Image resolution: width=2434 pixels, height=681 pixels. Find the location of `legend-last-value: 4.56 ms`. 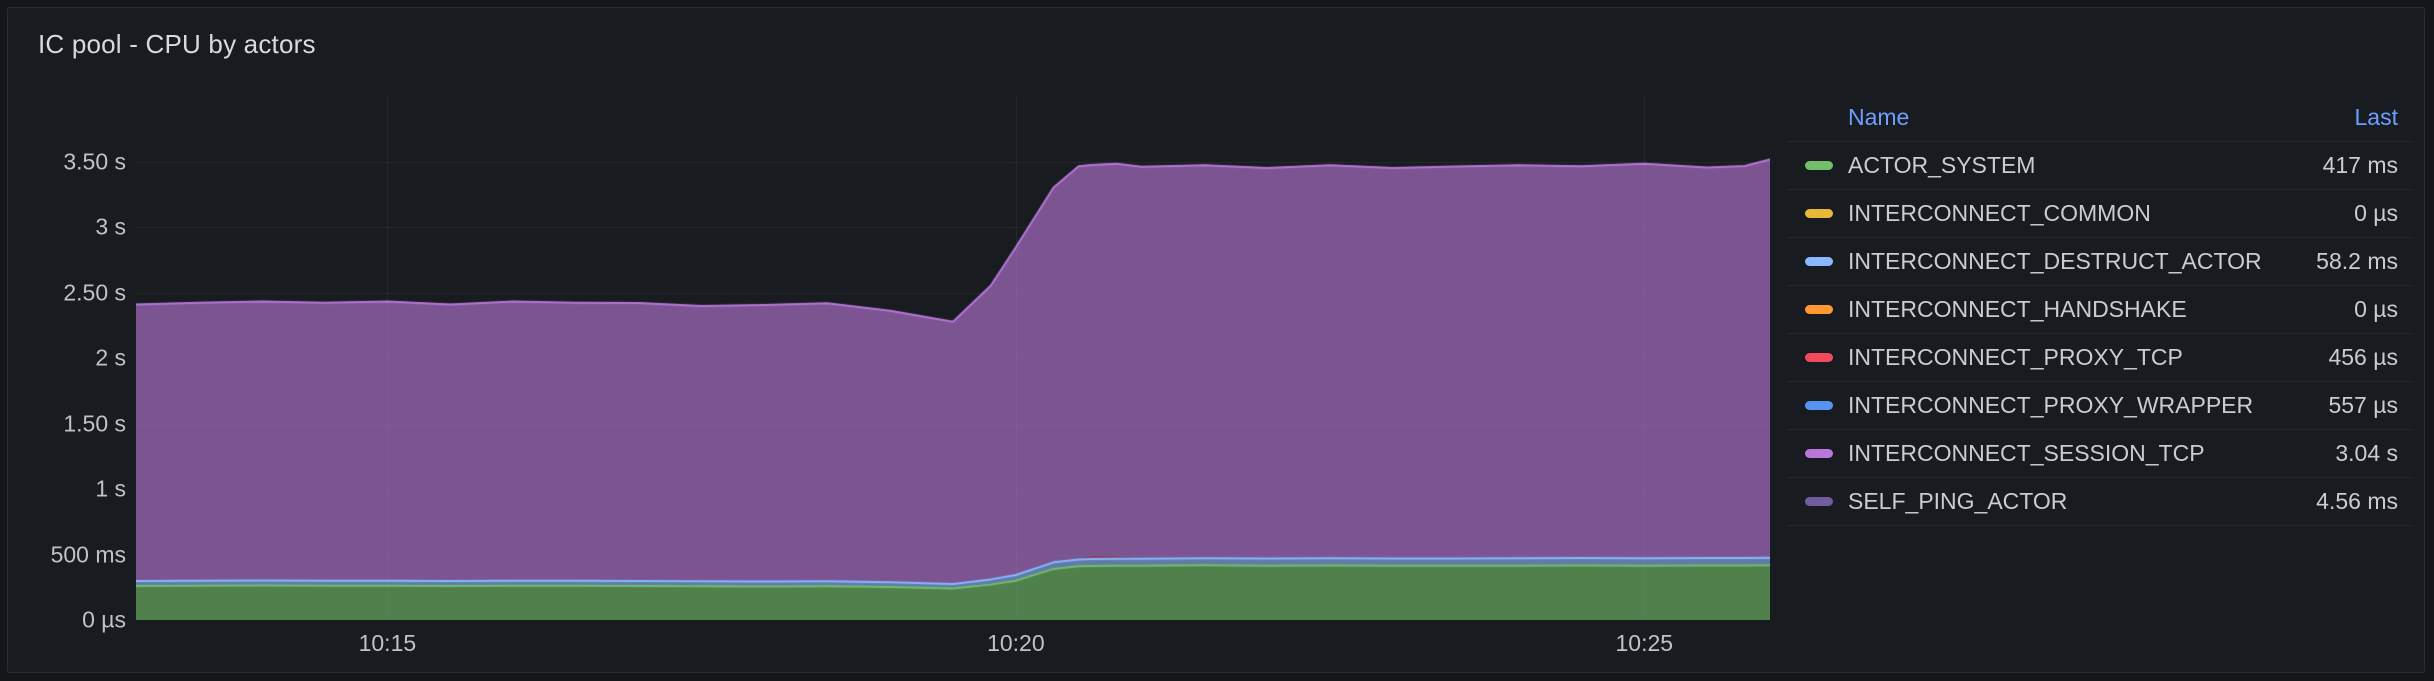

legend-last-value: 4.56 ms is located at coordinates (2357, 501).